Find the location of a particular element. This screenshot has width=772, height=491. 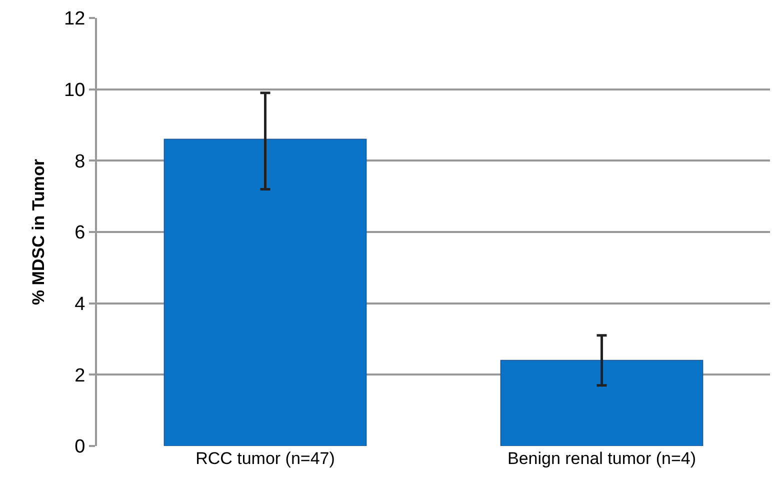

y-tick-label: 10 is located at coordinates (75, 90).